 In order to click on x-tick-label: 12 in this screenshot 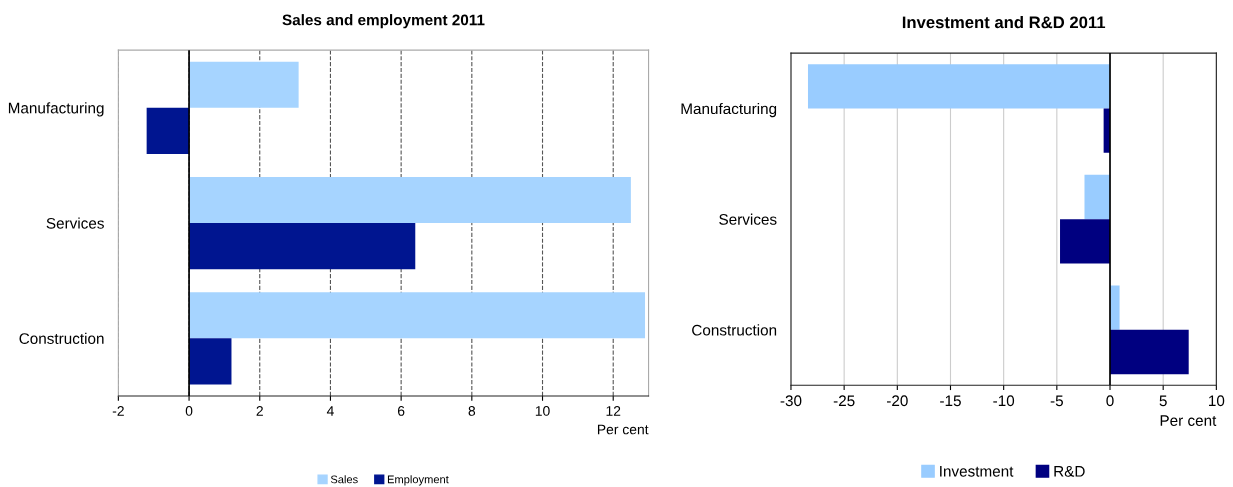, I will do `click(613, 411)`.